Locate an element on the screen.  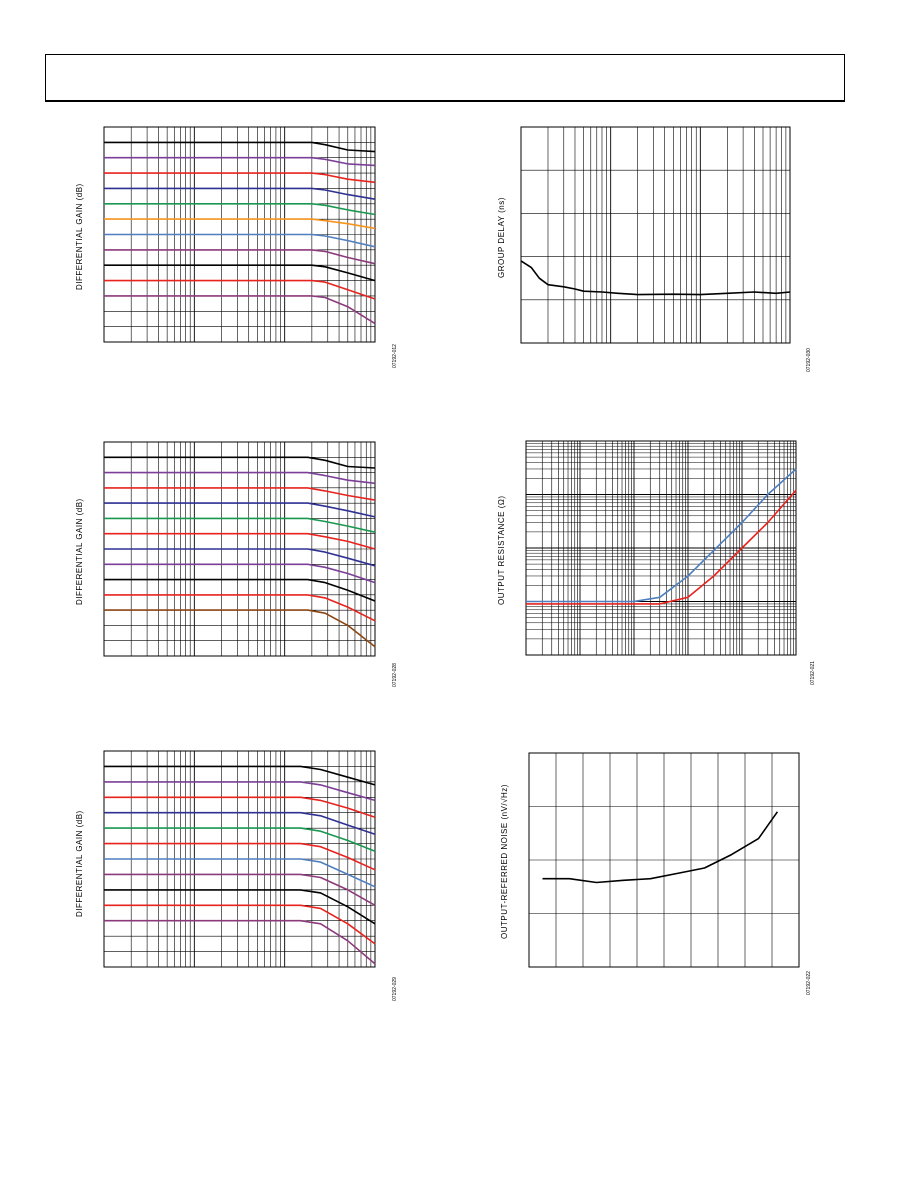
chart-panel-differential-gain-2: DIFFERENTIAL GAIN (dB) 07192-028 is located at coordinates (240, 561).